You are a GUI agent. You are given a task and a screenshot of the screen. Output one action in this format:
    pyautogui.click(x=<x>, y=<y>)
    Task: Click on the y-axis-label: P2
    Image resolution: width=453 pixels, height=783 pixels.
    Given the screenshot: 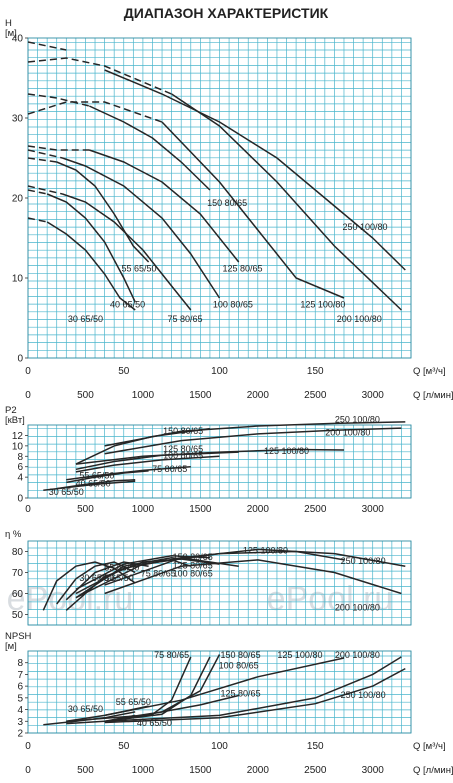 What is the action you would take?
    pyautogui.click(x=11, y=410)
    